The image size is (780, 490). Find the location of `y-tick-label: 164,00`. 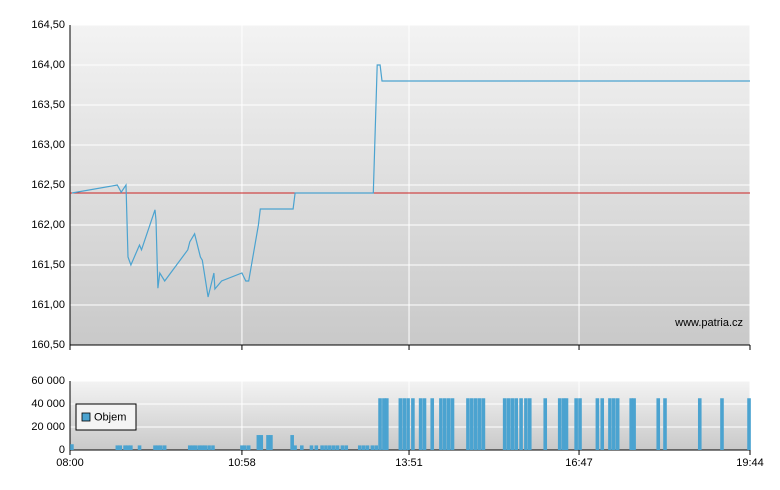

y-tick-label: 164,00 is located at coordinates (48, 65).